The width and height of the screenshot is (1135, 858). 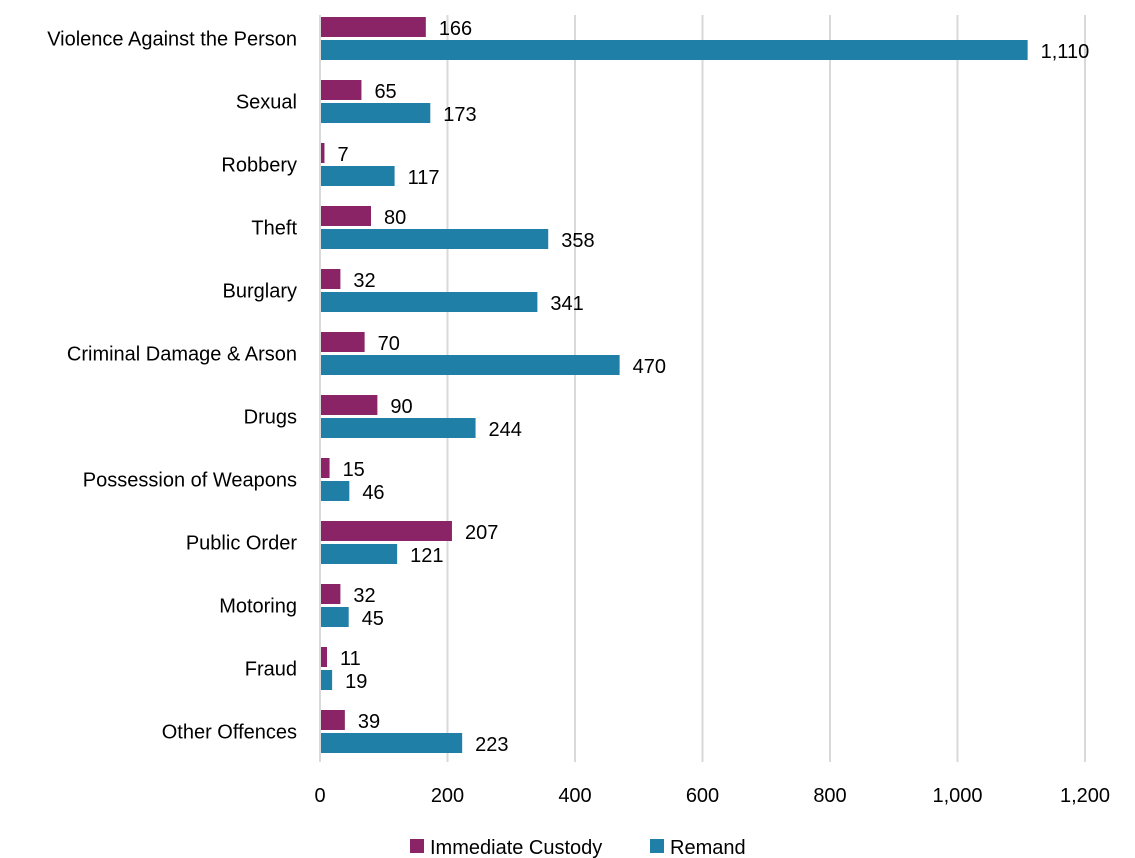 I want to click on category-label: Sexual, so click(x=266, y=103).